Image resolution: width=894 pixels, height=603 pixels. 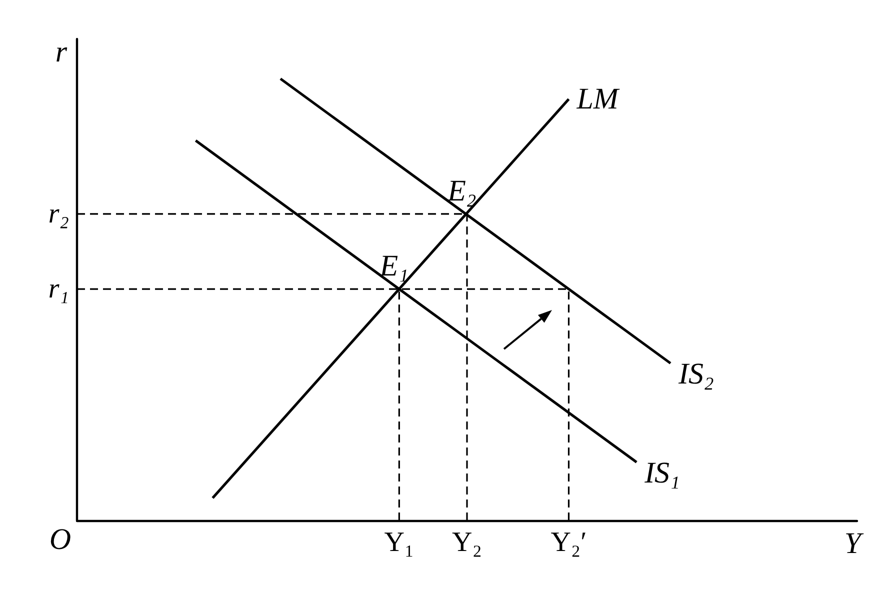 What do you see at coordinates (695, 374) in the screenshot?
I see `series-label: IS₂` at bounding box center [695, 374].